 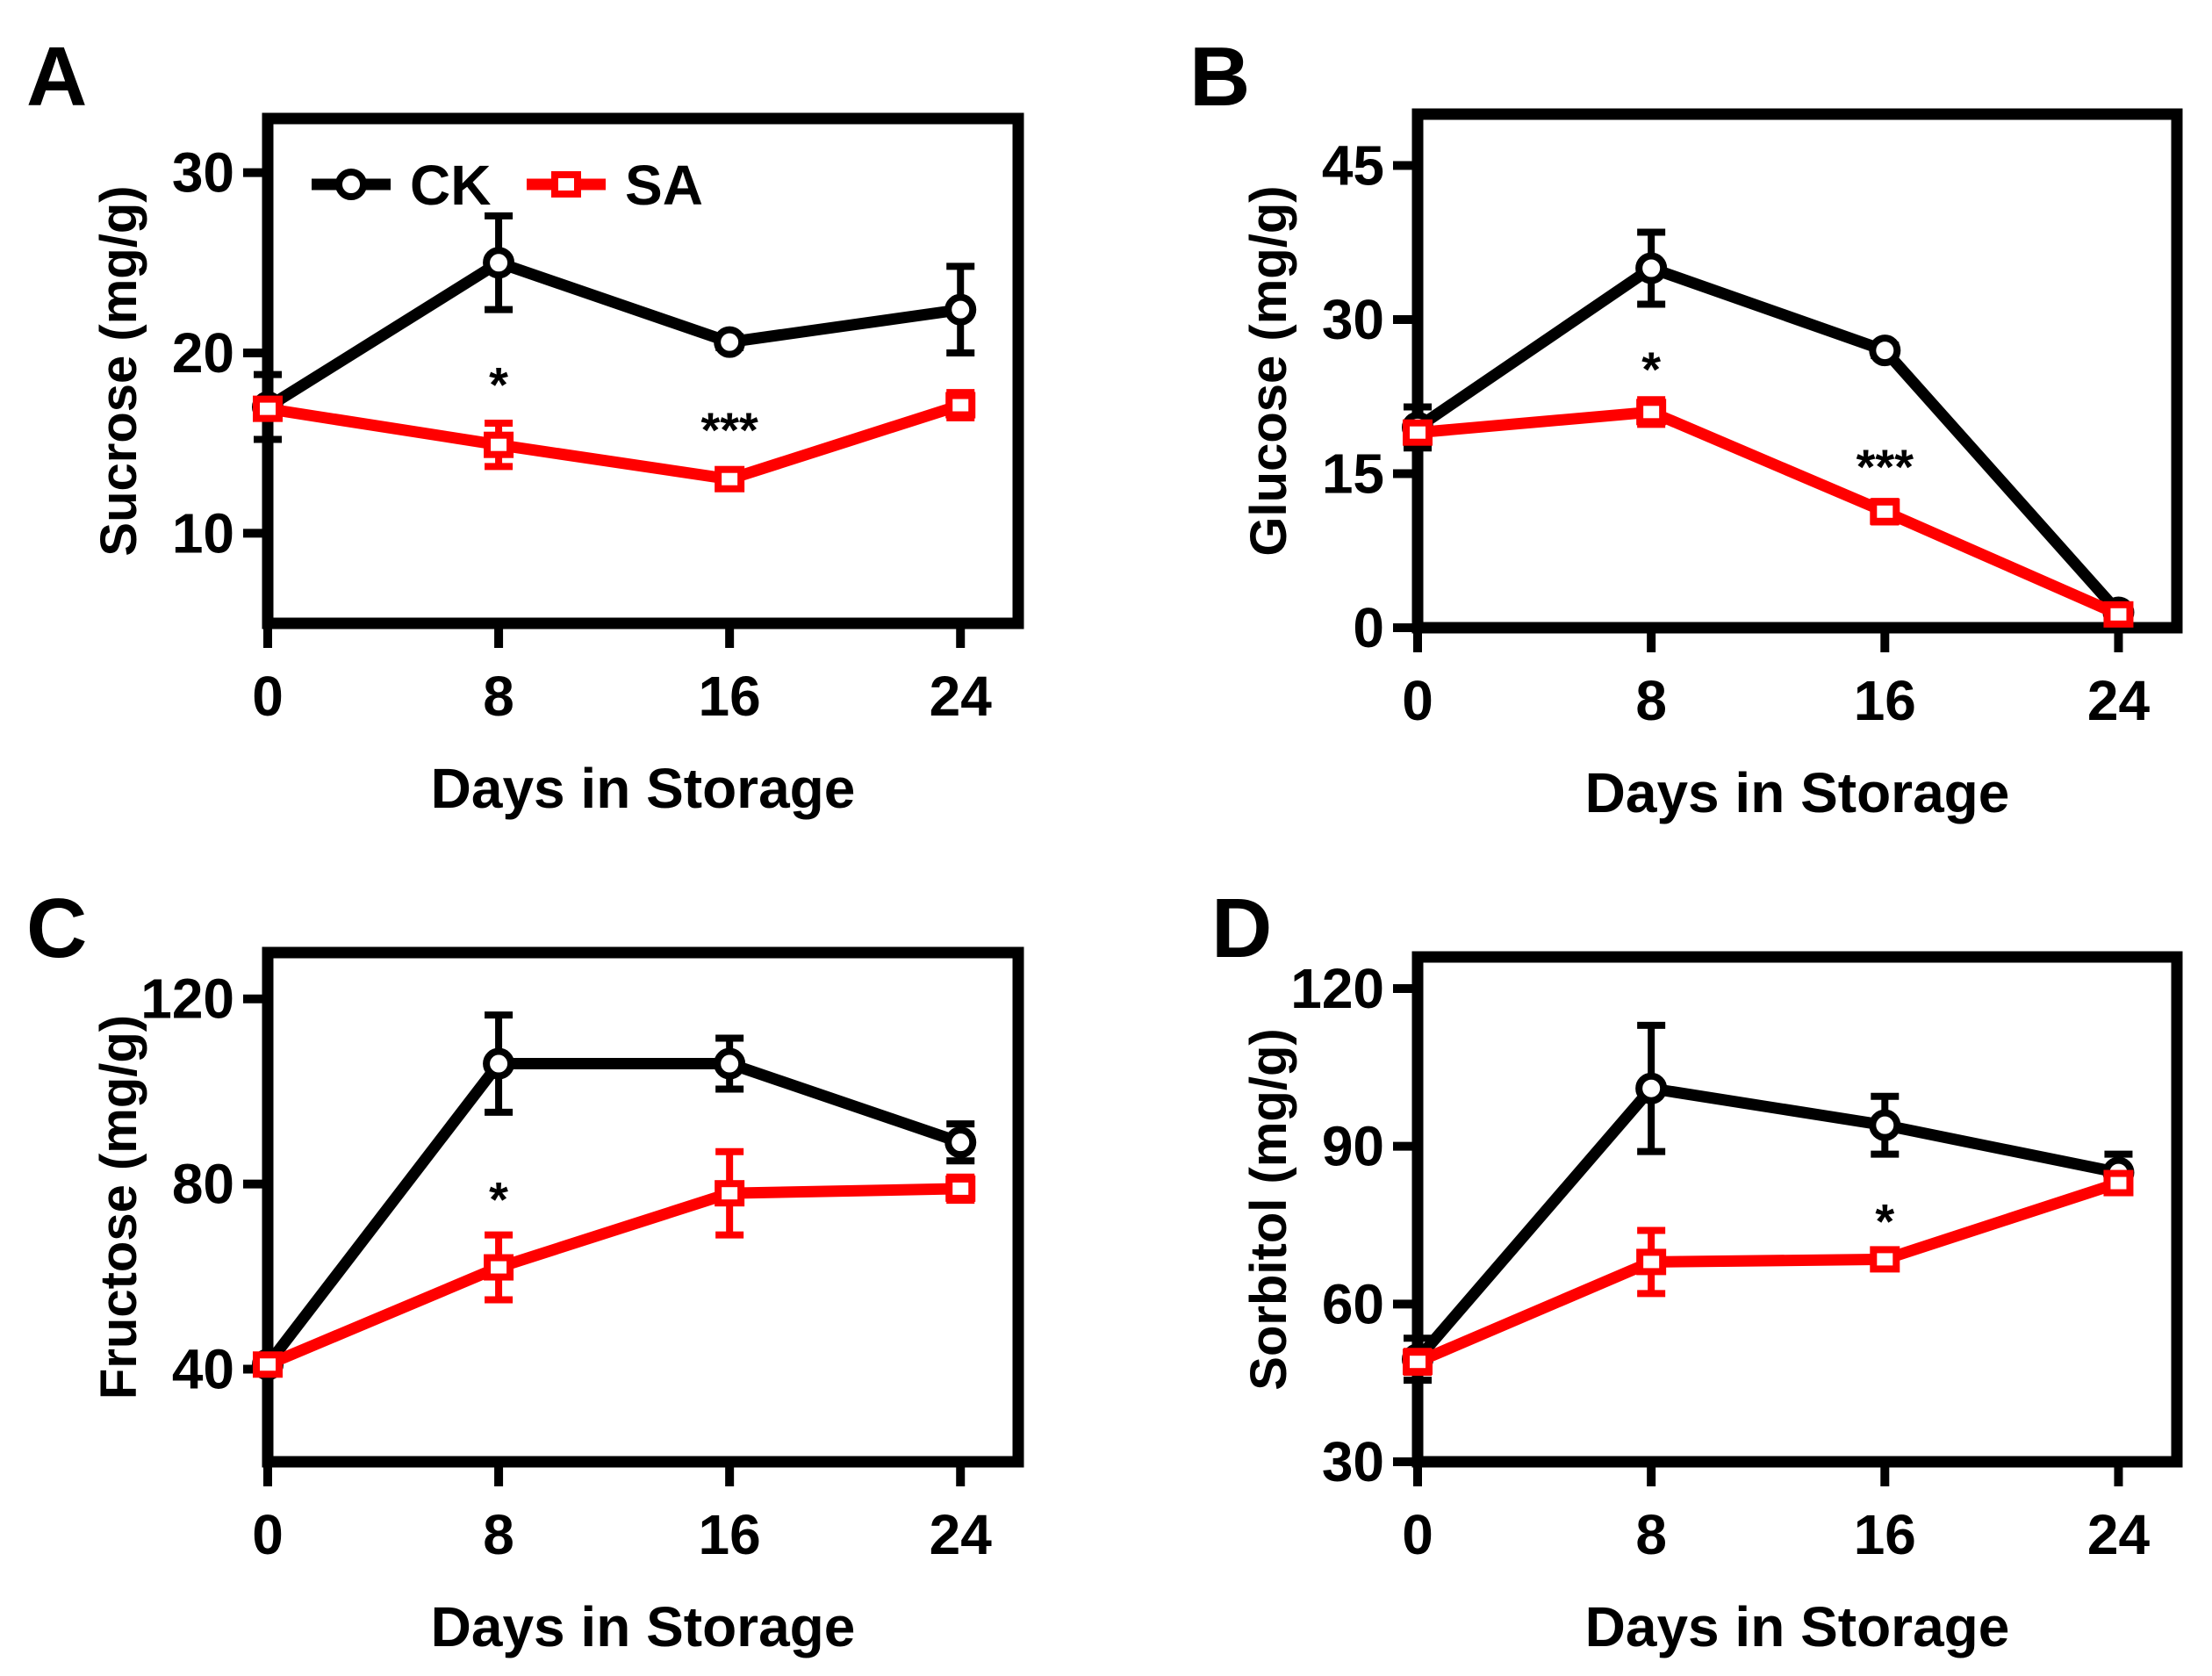 What do you see at coordinates (203, 533) in the screenshot?
I see `y-tick-label: 10` at bounding box center [203, 533].